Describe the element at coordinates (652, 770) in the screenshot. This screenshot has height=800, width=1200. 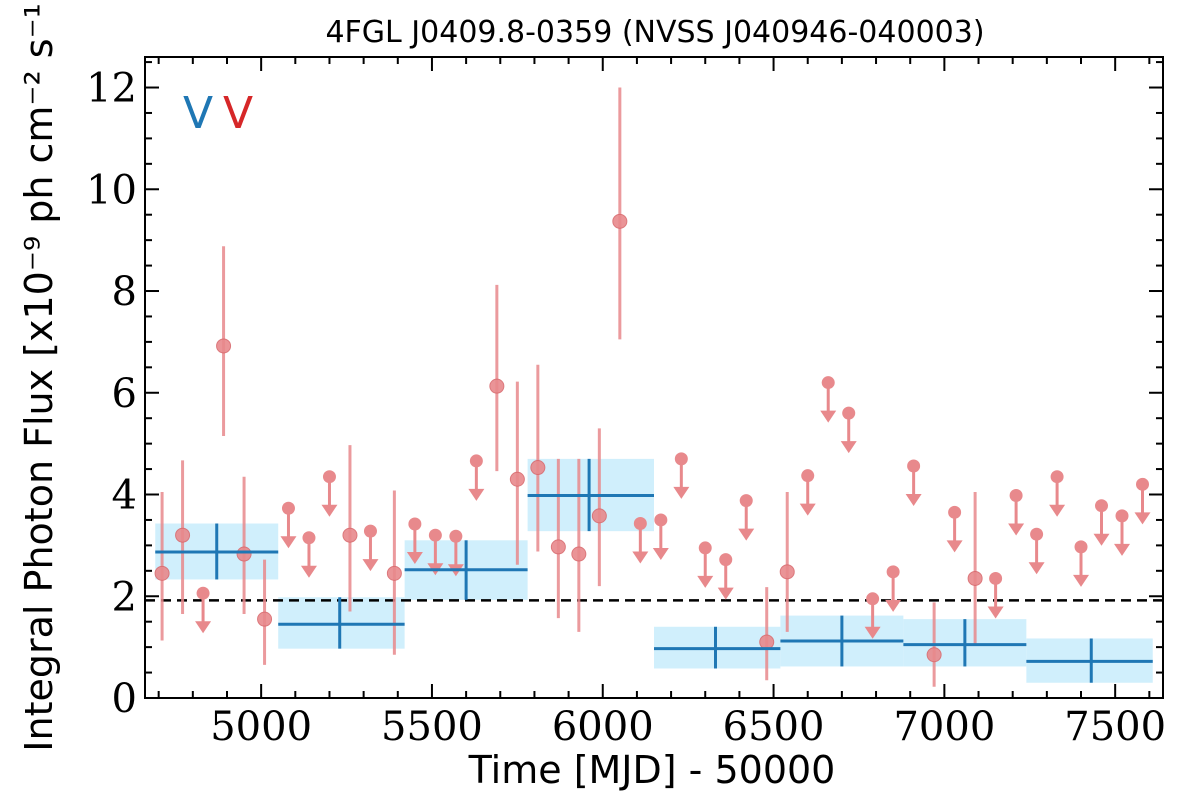
I see `x-axis-label: Time [MJD] - 50000` at that location.